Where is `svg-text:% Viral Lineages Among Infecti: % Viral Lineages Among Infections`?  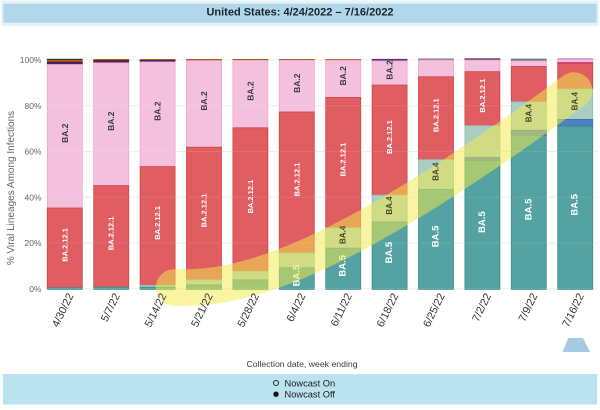
svg-text:% Viral Lineages Among Infecti: % Viral Lineages Among Infections is located at coordinates (11, 188).